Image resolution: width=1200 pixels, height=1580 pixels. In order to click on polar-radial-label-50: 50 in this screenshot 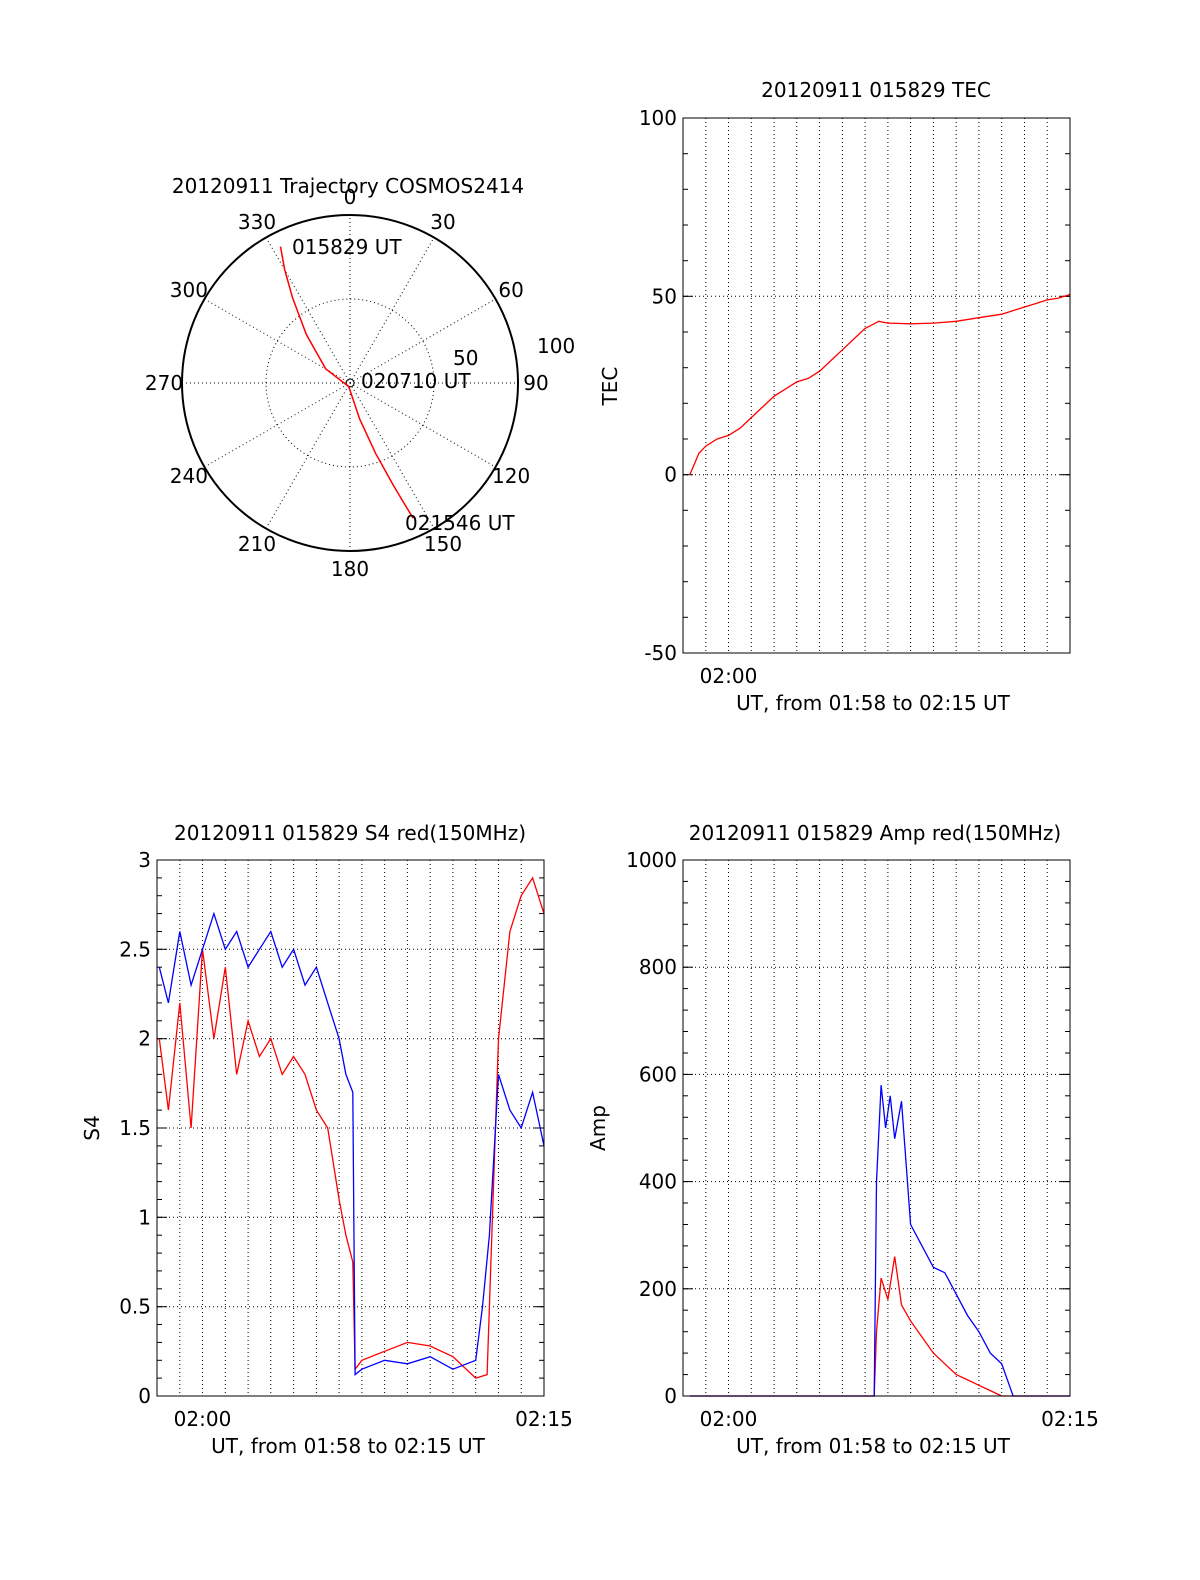, I will do `click(465, 358)`.